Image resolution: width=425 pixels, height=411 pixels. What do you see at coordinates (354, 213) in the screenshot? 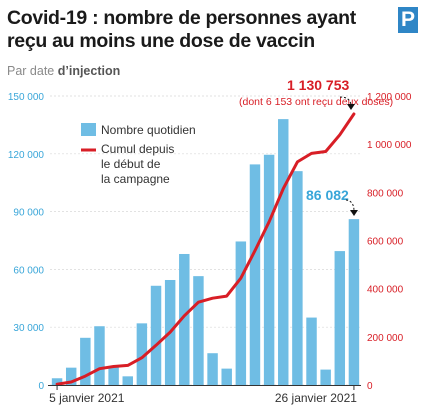
I see `last-day-arrow-head` at bounding box center [354, 213].